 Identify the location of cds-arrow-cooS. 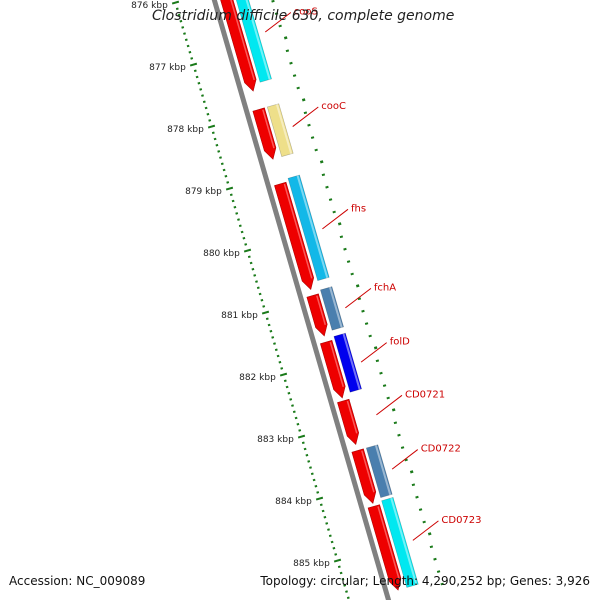
(238, 46).